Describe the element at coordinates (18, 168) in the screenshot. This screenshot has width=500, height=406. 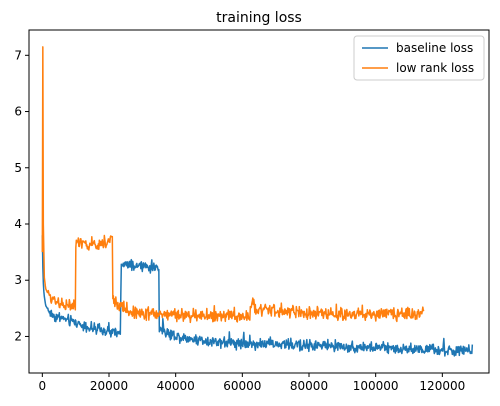
I see `y-tick-label: 5` at that location.